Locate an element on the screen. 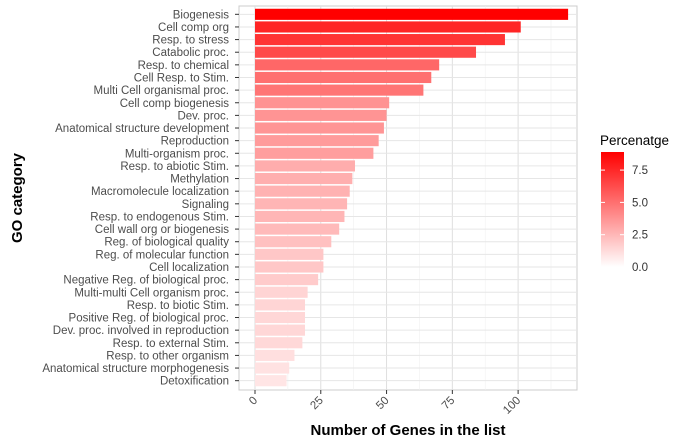 Image resolution: width=689 pixels, height=446 pixels. category-label: Cell comp org is located at coordinates (193, 28).